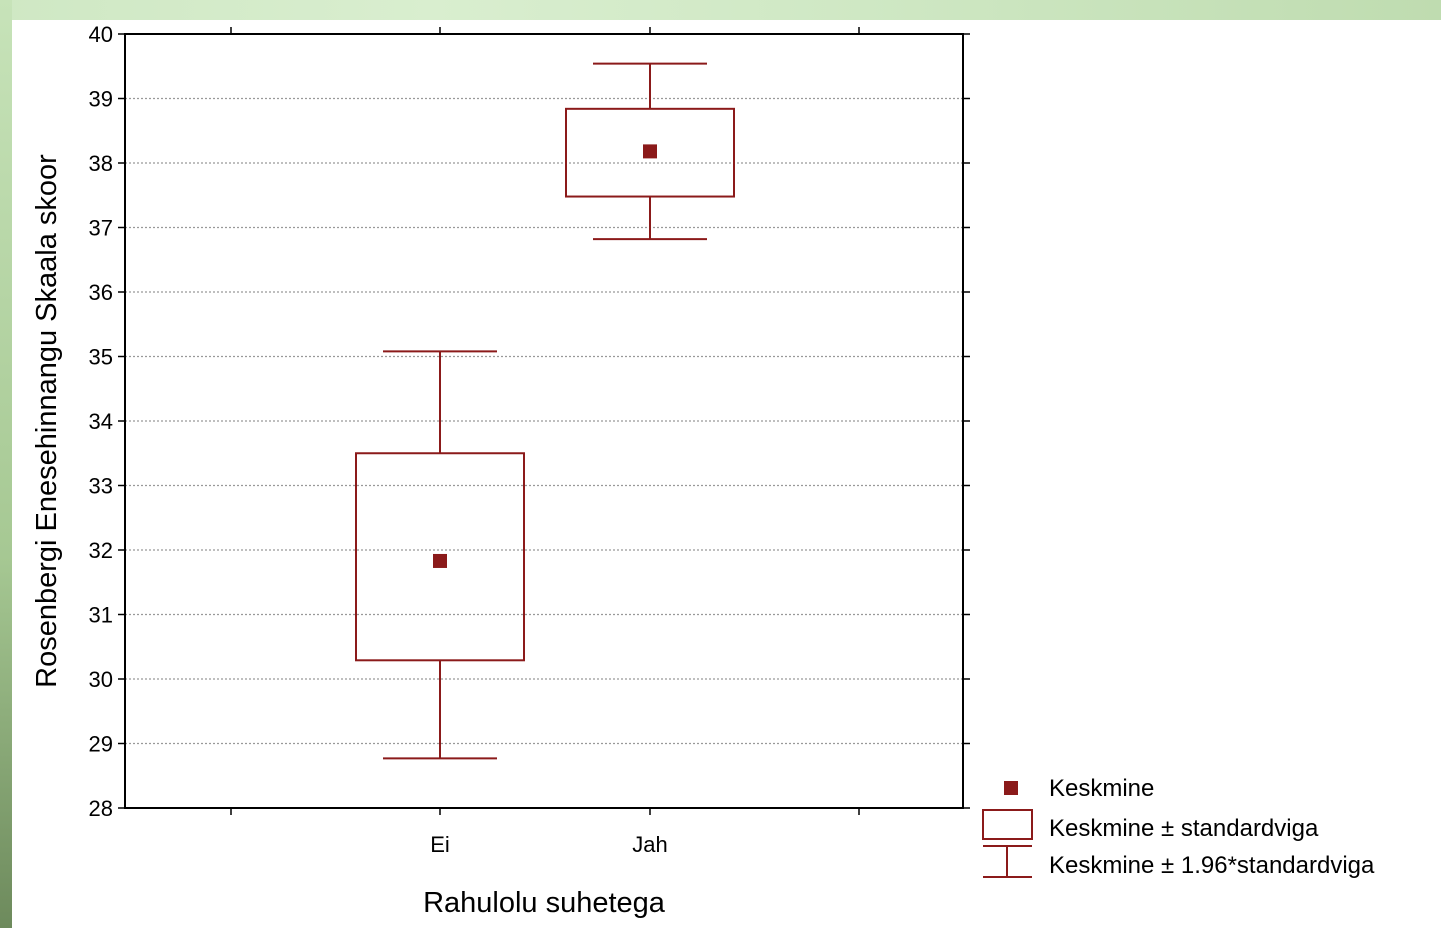 Image resolution: width=1441 pixels, height=928 pixels. What do you see at coordinates (101, 34) in the screenshot?
I see `y-tick-label: 40` at bounding box center [101, 34].